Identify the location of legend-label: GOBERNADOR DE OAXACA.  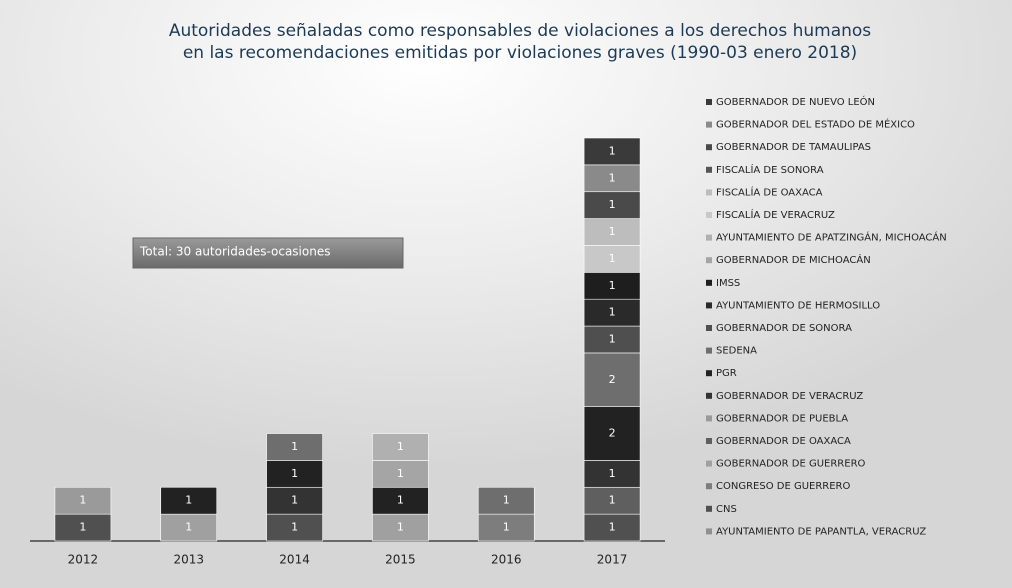
(783, 441).